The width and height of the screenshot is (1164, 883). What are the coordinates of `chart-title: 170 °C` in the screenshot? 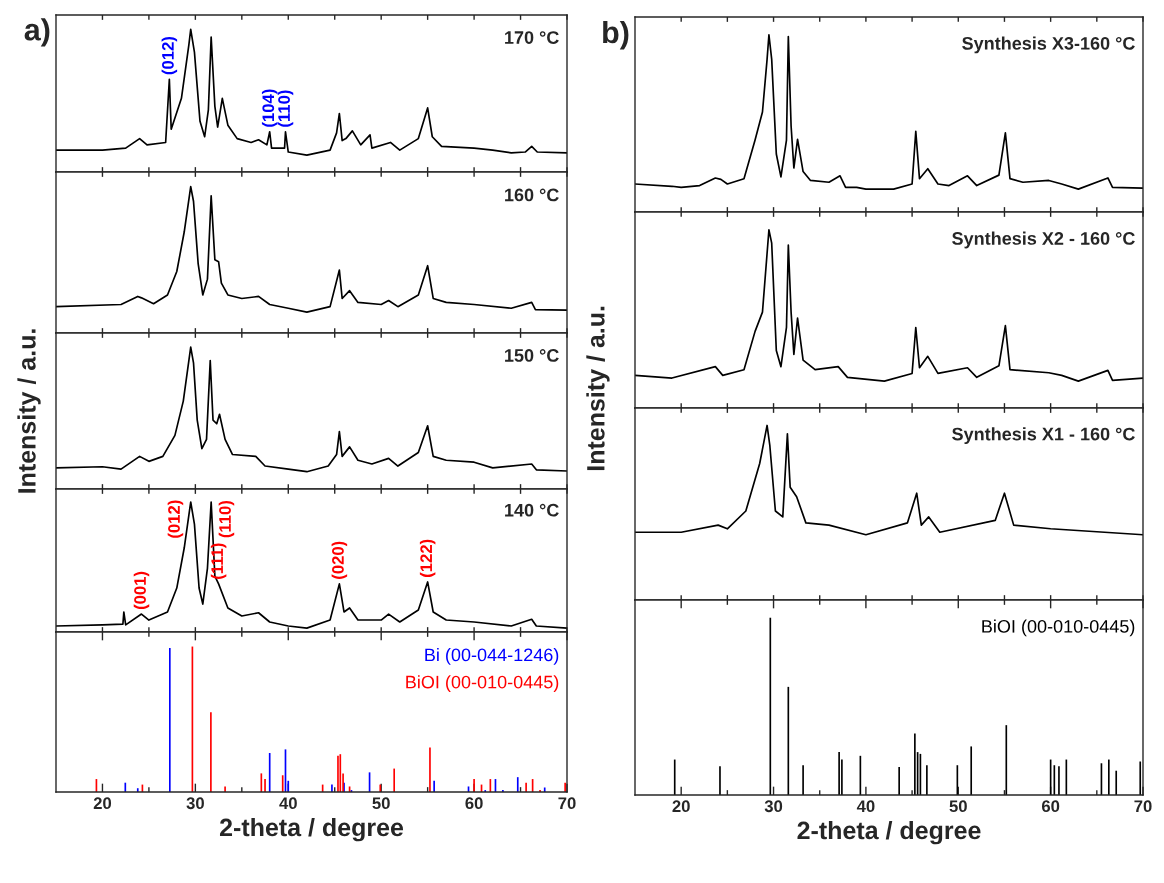 It's located at (532, 37).